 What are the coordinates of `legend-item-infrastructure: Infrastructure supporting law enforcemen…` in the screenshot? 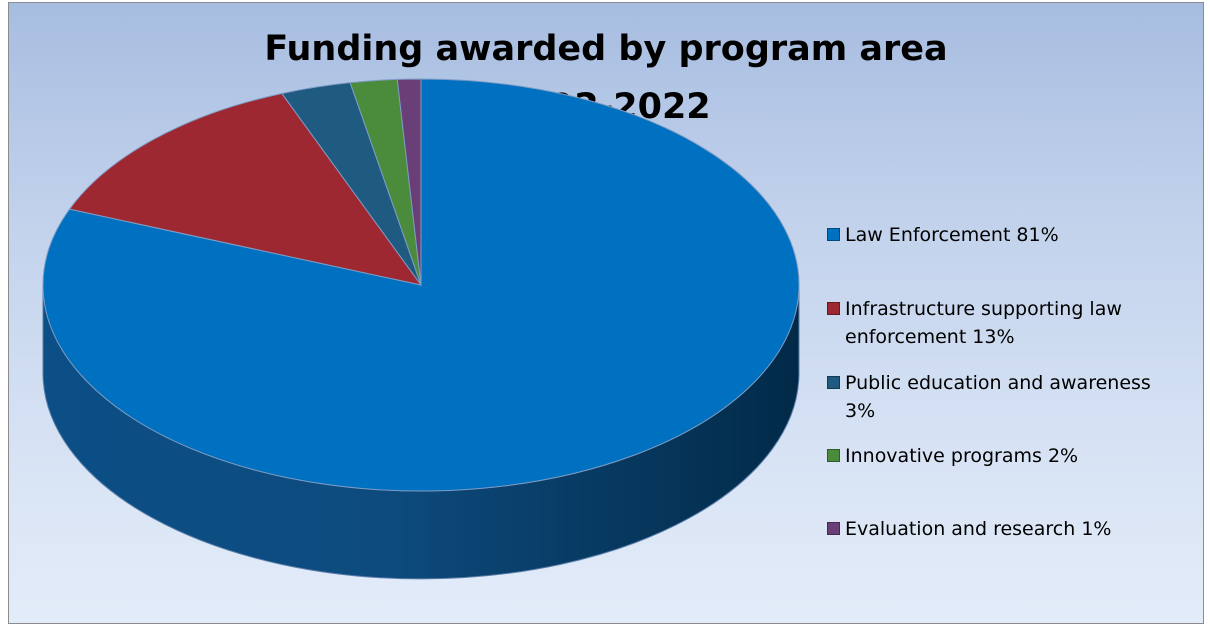 It's located at (1015, 323).